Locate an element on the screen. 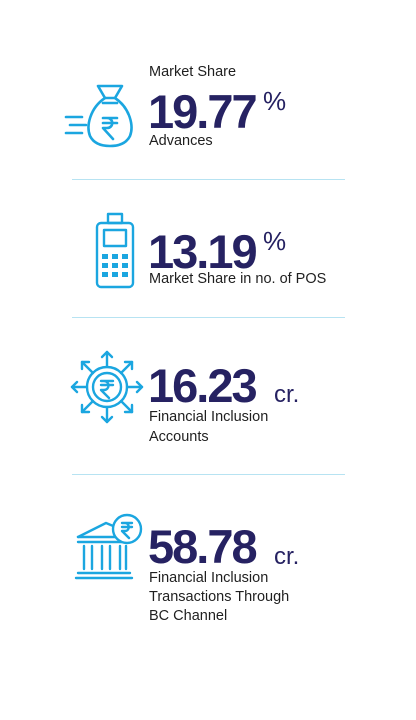  stat-label-top: Market Share is located at coordinates (193, 72).